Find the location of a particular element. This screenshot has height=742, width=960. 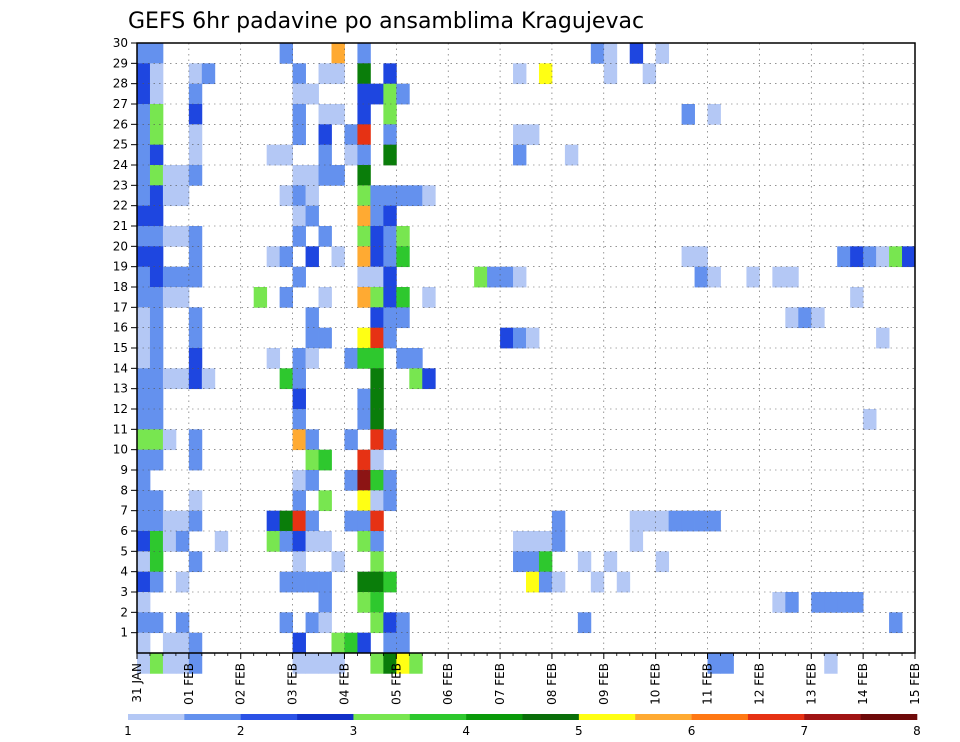

y-tick-label: 28 is located at coordinates (120, 84).